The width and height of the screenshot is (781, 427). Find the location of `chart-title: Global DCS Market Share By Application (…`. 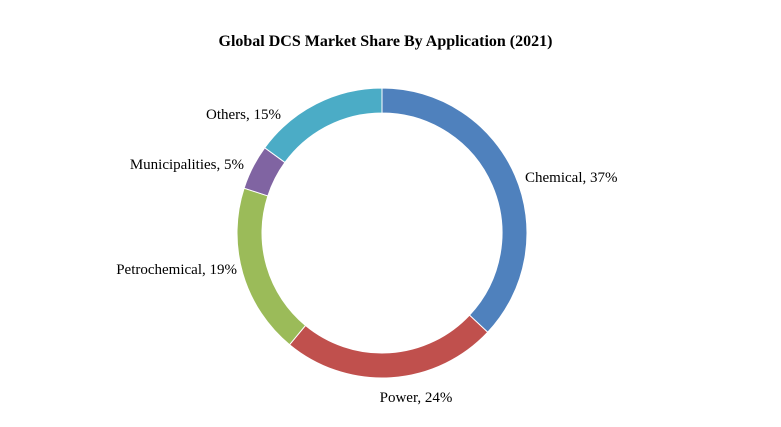

chart-title: Global DCS Market Share By Application (… is located at coordinates (385, 41).